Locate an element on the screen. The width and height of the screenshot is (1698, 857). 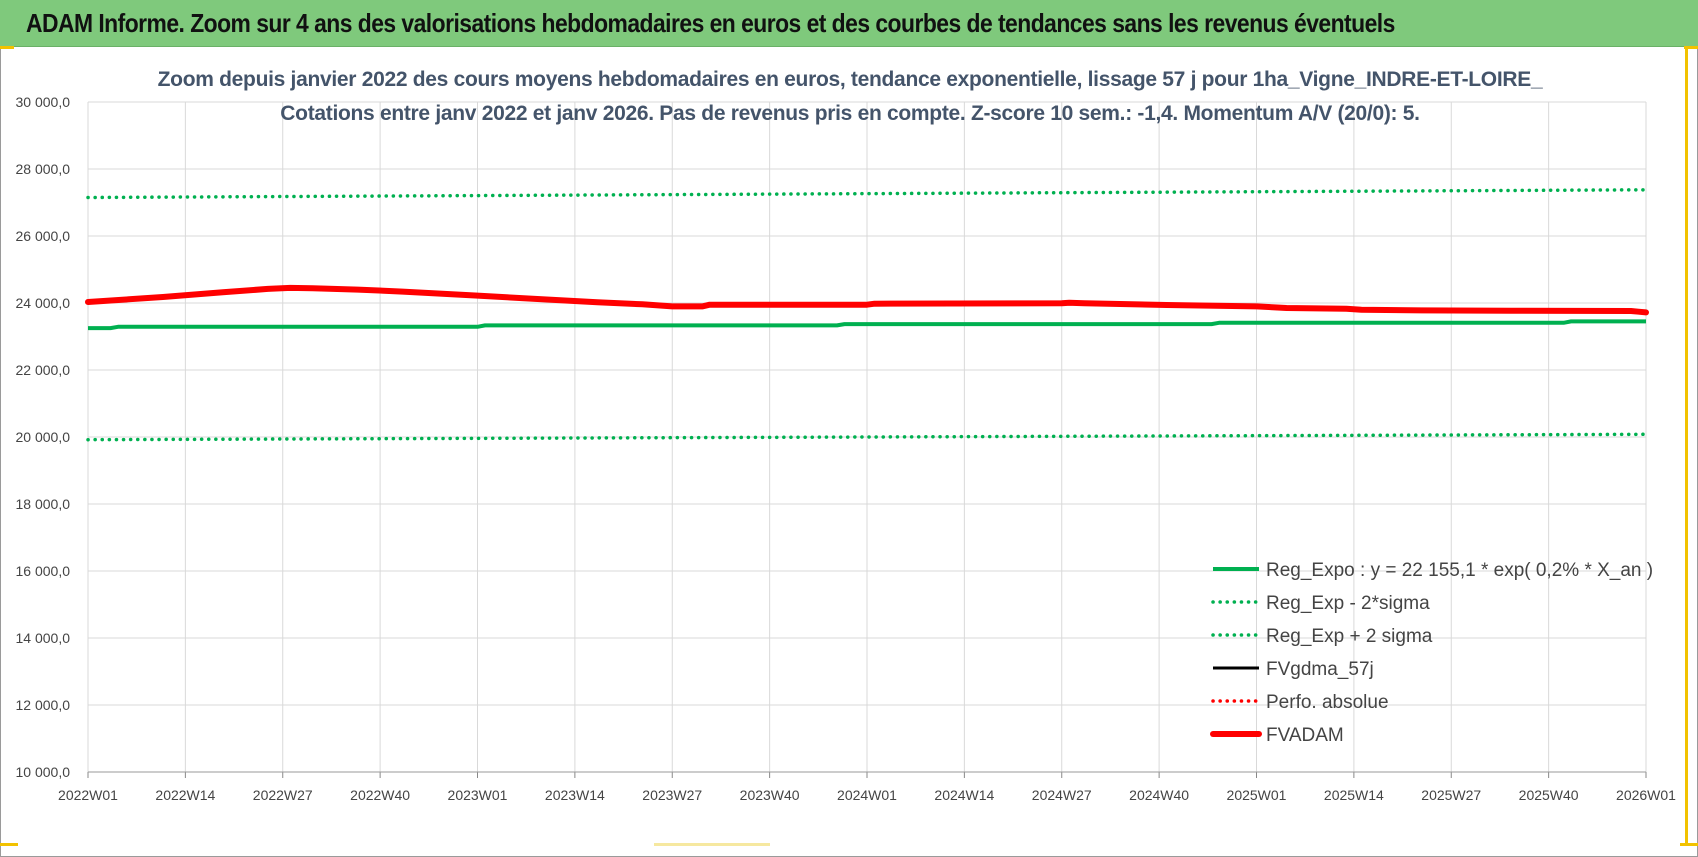
x-tick-label: 2022W14 is located at coordinates (185, 795).